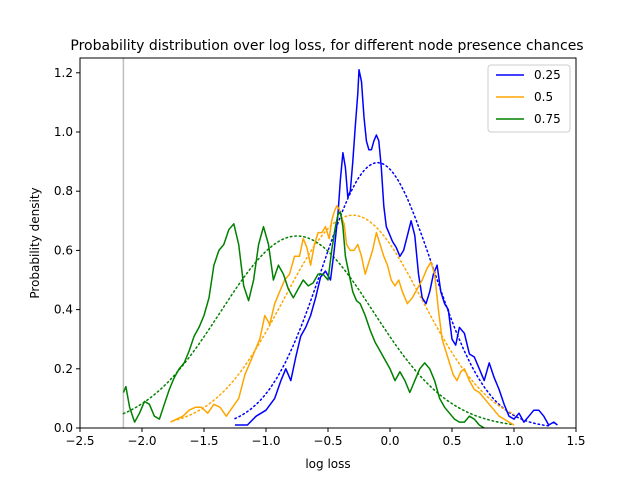 Image resolution: width=640 pixels, height=480 pixels. What do you see at coordinates (63, 132) in the screenshot?
I see `y-tick-label: 1.0` at bounding box center [63, 132].